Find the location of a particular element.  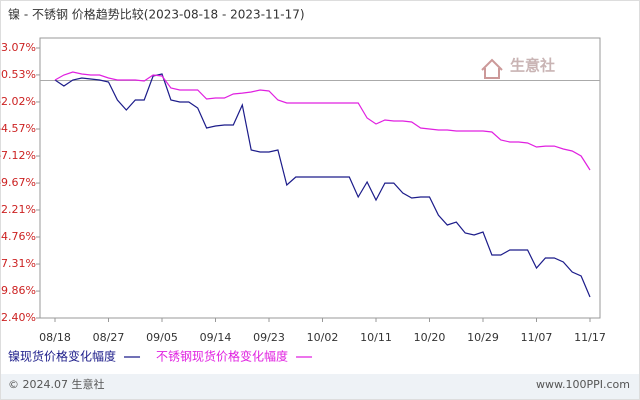

footer-band is located at coordinates (320, 386).